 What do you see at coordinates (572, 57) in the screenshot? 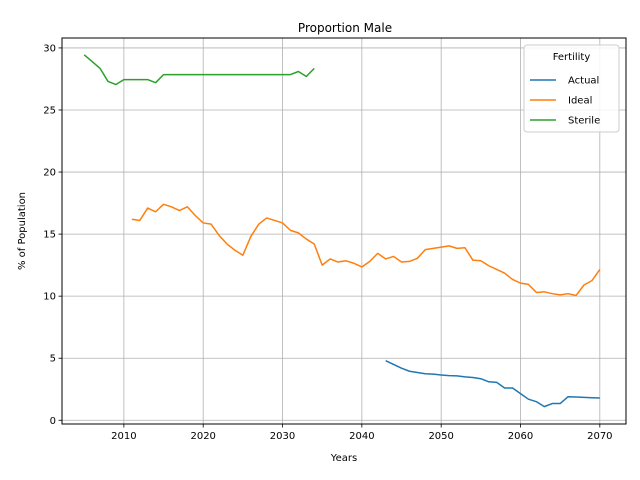
I see `legend-title: Fertility` at bounding box center [572, 57].